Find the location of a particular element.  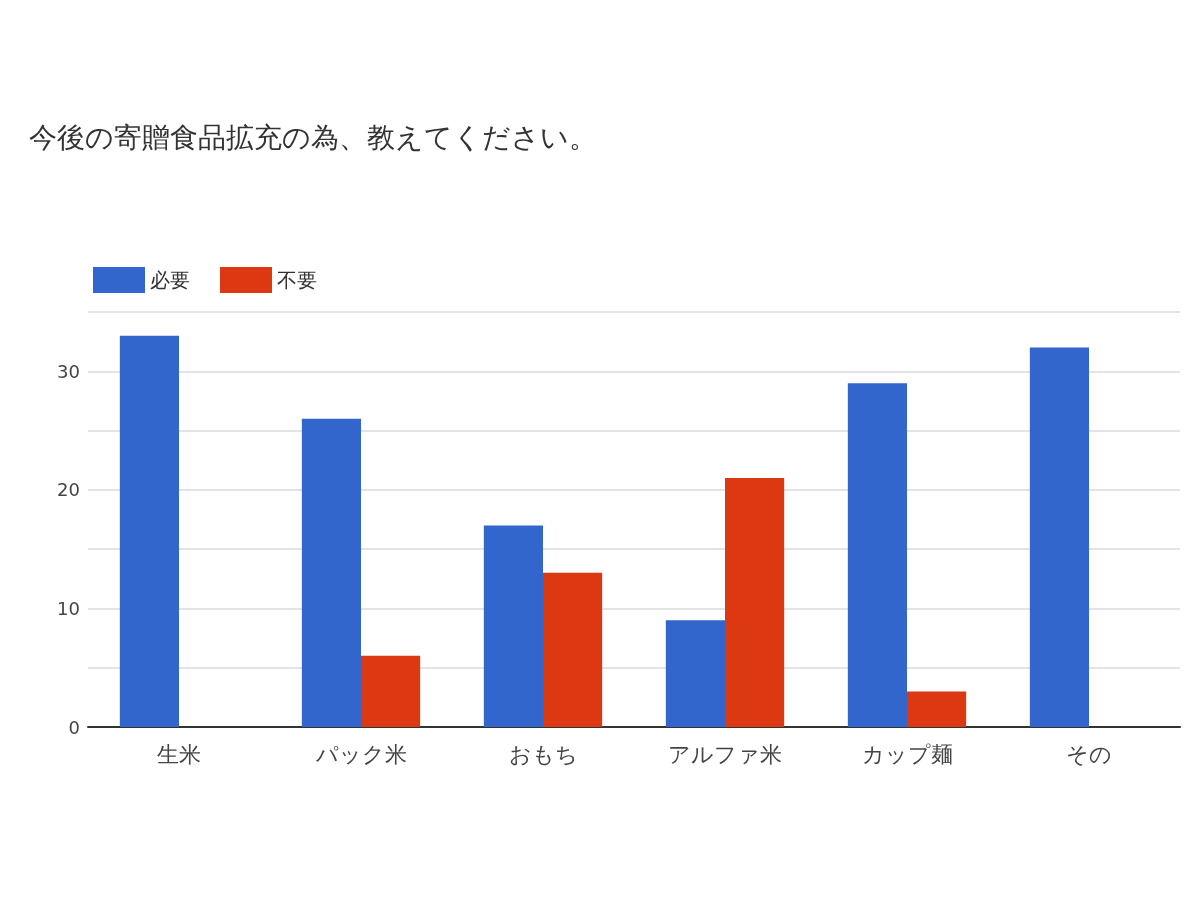

y-tick-label: 0 is located at coordinates (74, 727).